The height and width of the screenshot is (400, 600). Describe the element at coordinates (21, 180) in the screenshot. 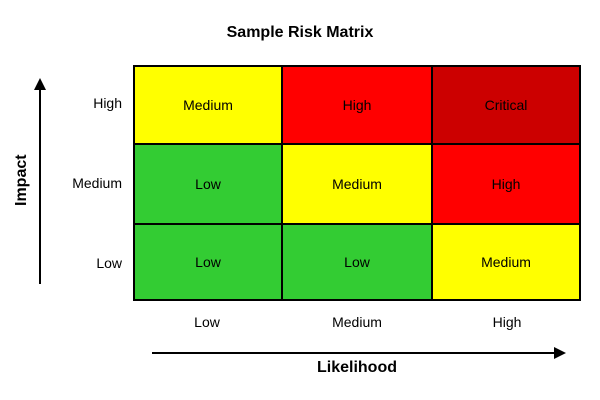

I see `impact-axis-title: Impact` at that location.